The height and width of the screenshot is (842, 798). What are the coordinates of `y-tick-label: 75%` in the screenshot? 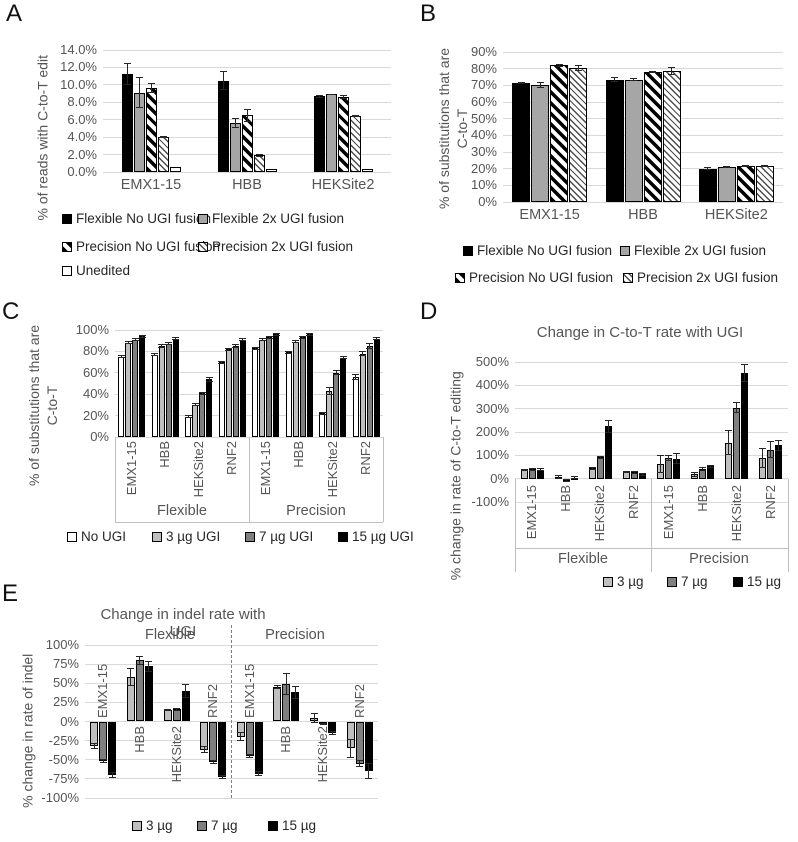 It's located at (65, 664).